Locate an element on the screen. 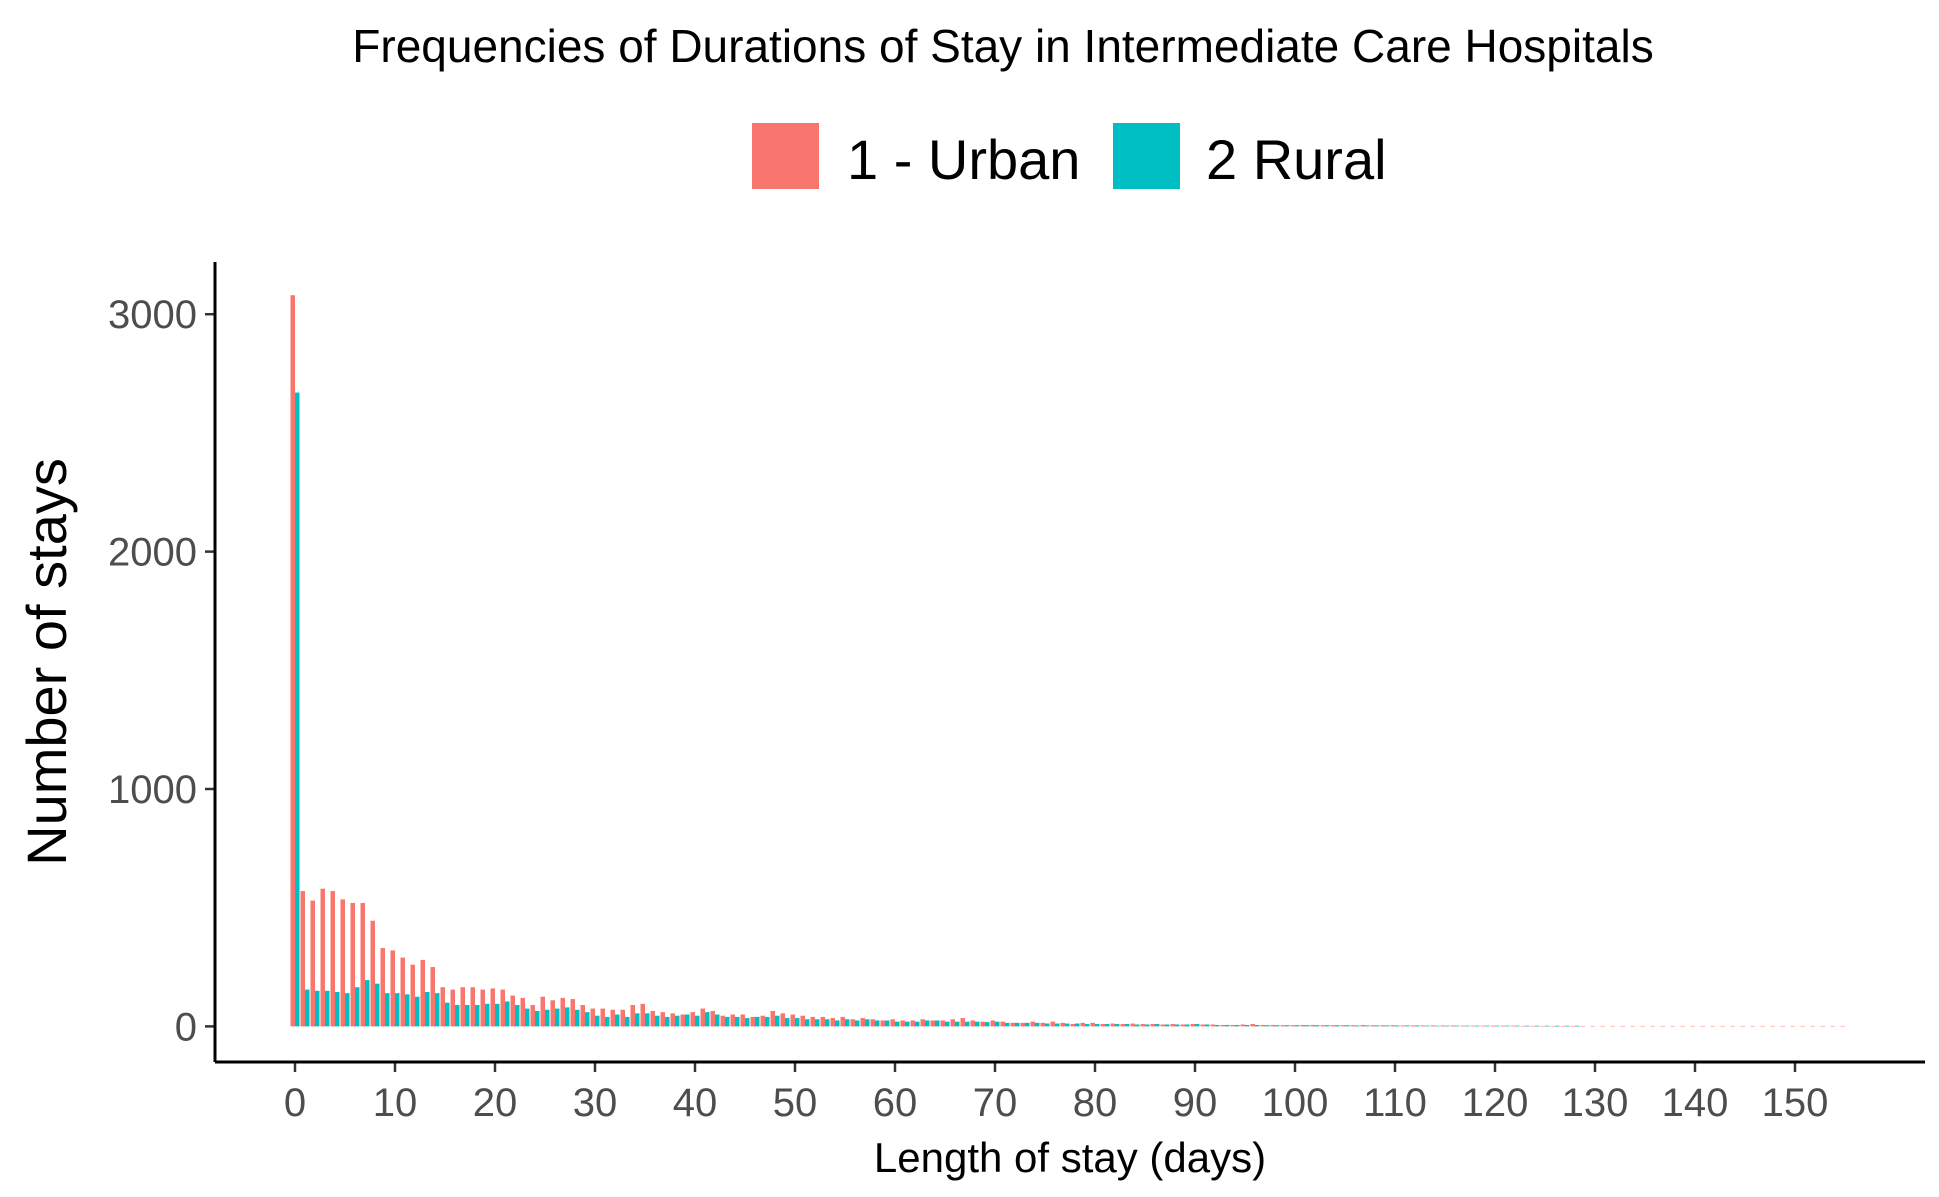 The width and height of the screenshot is (1939, 1197). x-tick-label: 30 is located at coordinates (595, 1103).